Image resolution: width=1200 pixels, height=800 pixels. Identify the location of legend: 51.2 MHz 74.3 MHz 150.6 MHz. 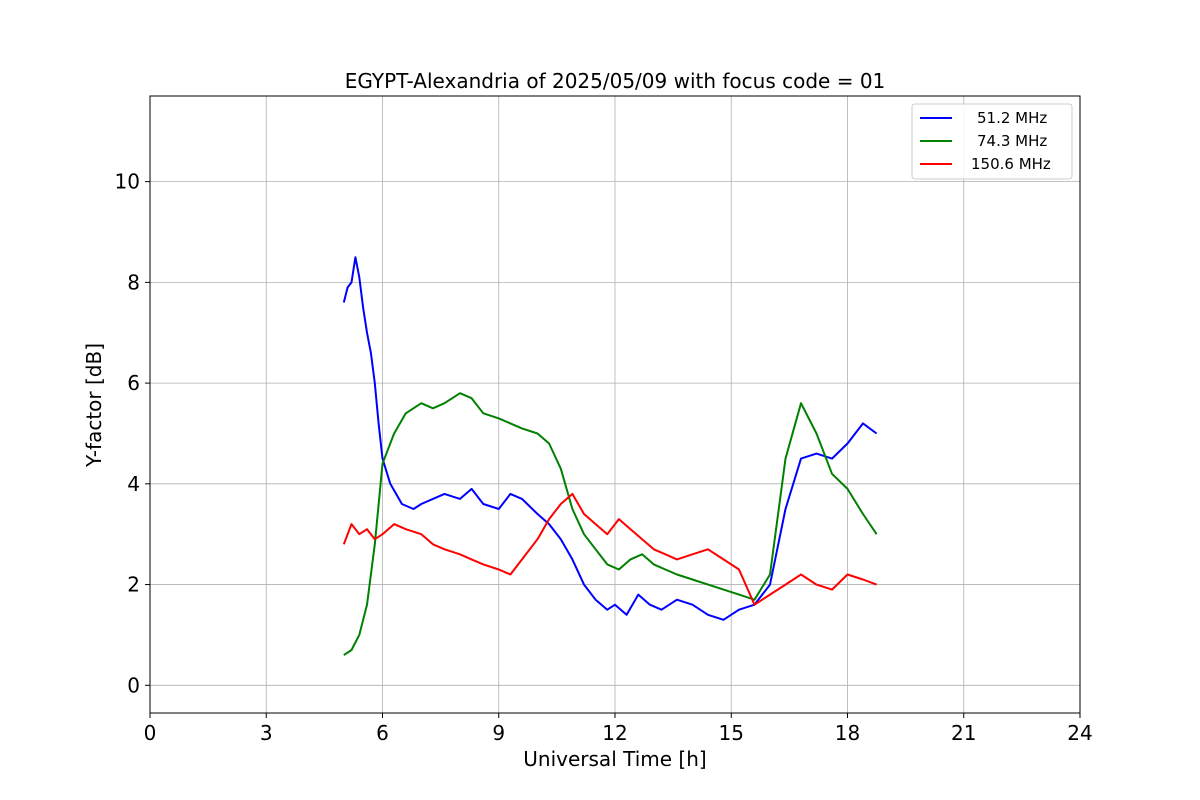
(992, 141).